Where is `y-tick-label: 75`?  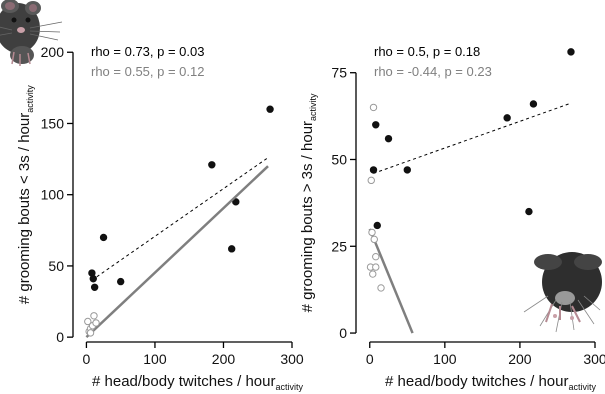 y-tick-label: 75 is located at coordinates (339, 73).